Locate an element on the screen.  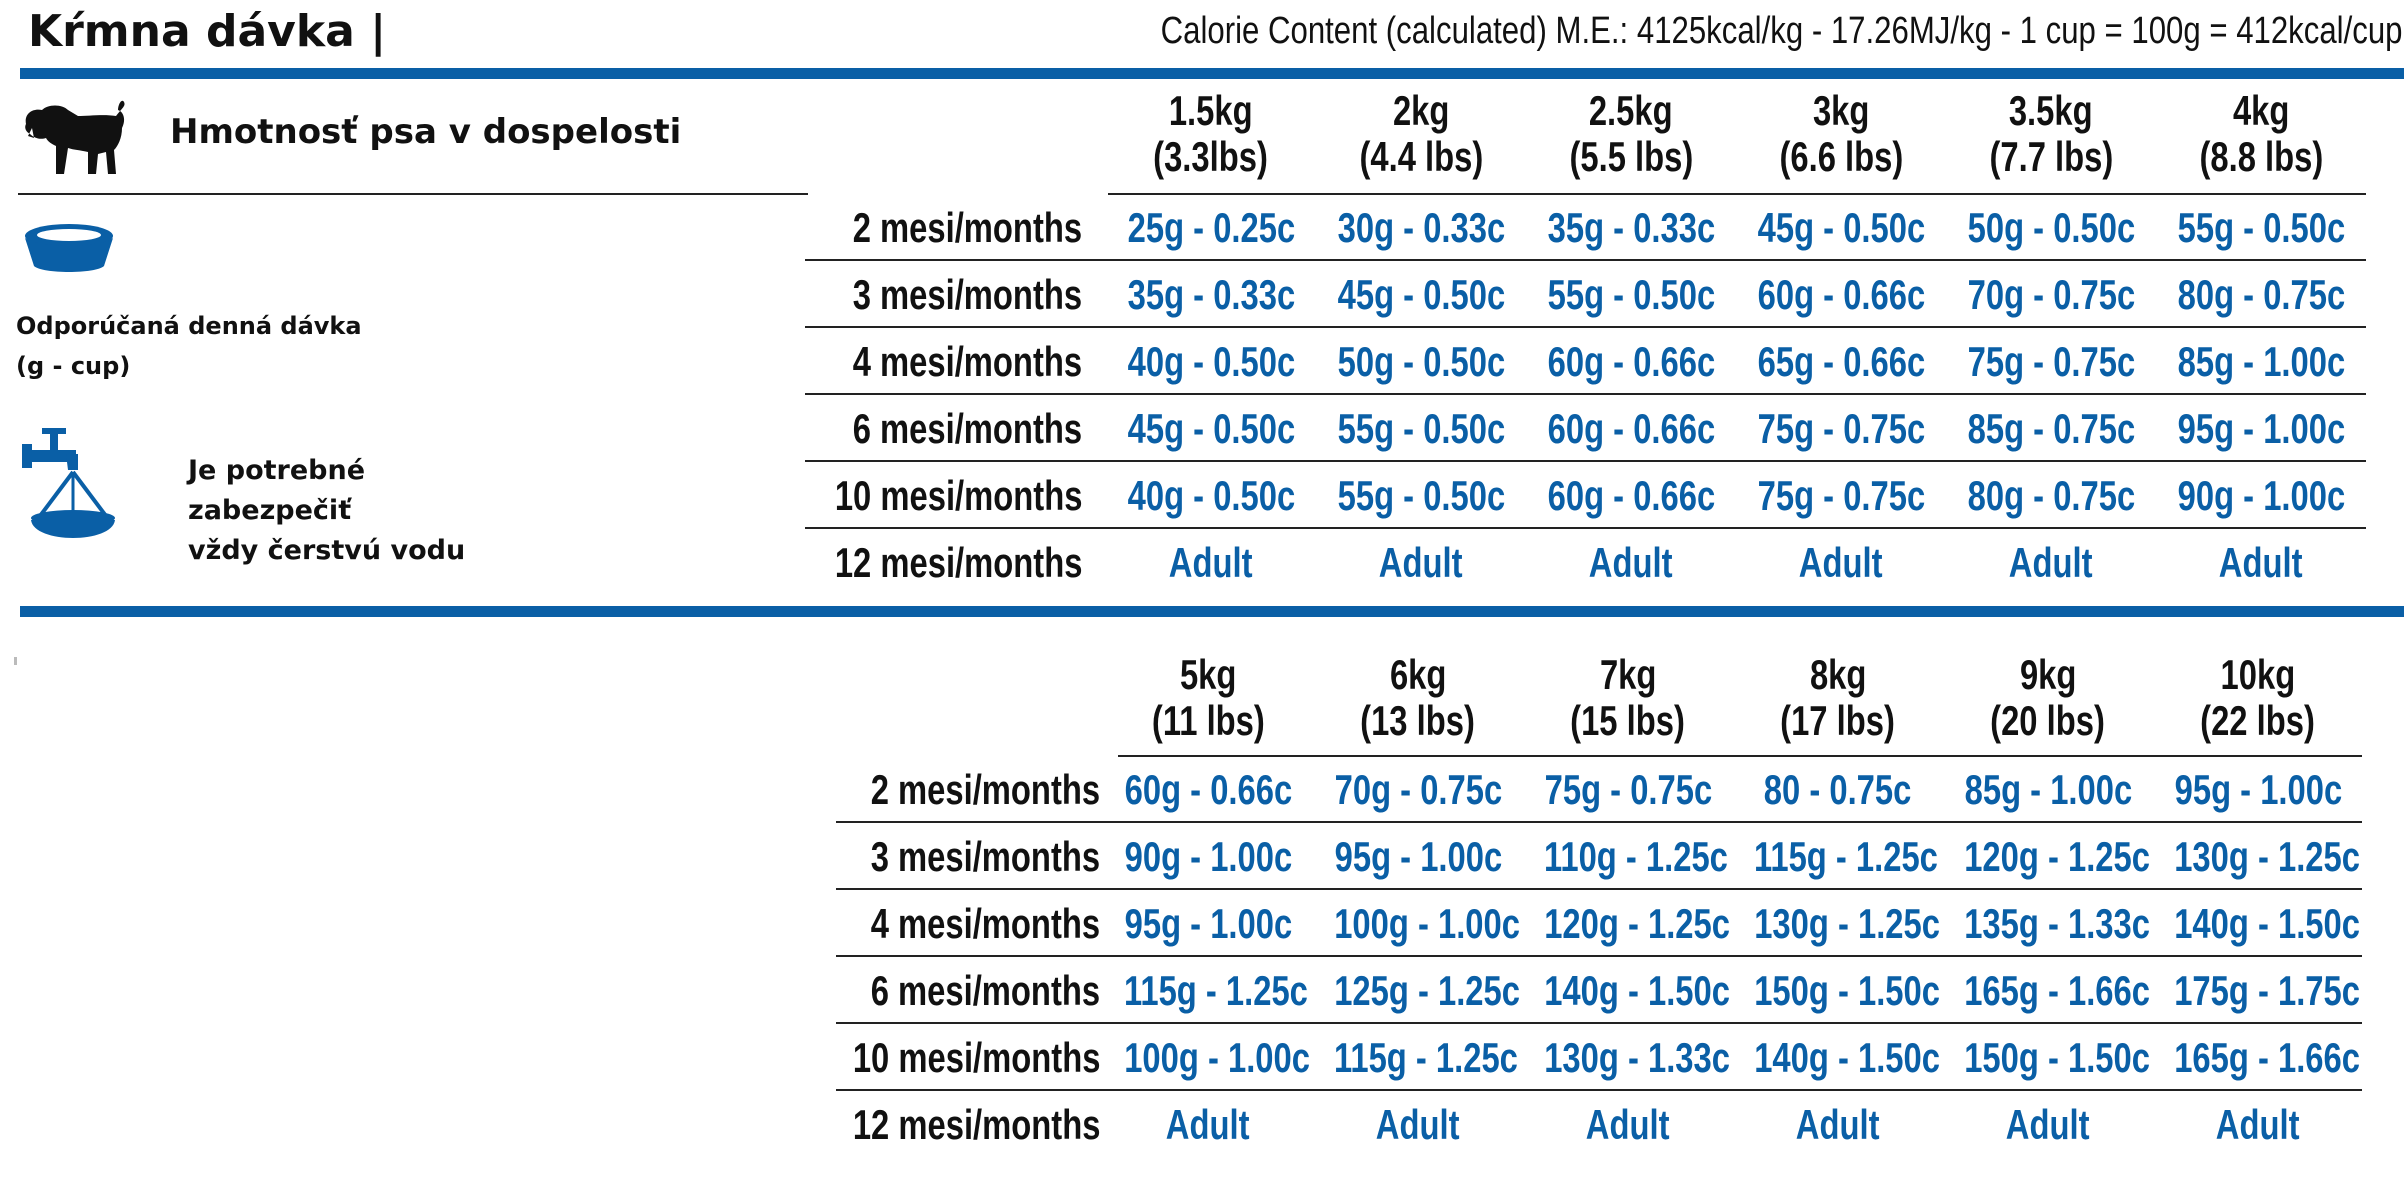
ration-value-cell: 80g - 0.75c is located at coordinates (2261, 295).